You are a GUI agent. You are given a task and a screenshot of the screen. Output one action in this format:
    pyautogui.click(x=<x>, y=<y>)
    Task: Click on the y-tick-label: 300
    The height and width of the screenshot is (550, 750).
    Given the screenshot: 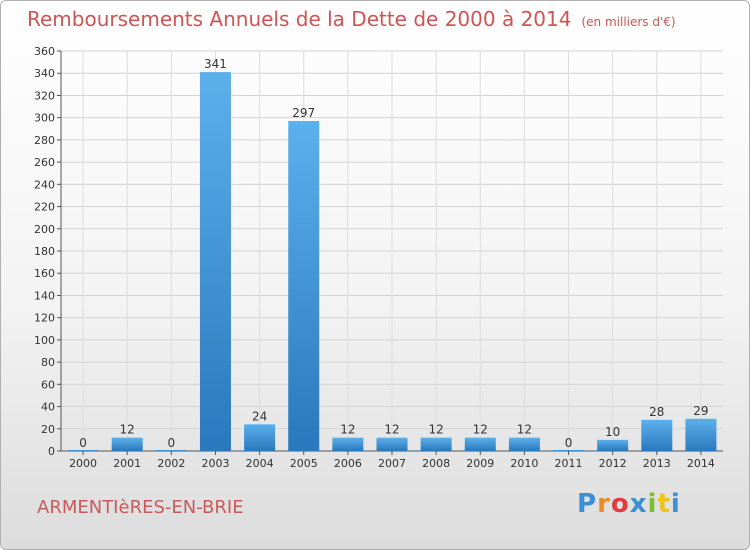 What is the action you would take?
    pyautogui.click(x=44, y=118)
    